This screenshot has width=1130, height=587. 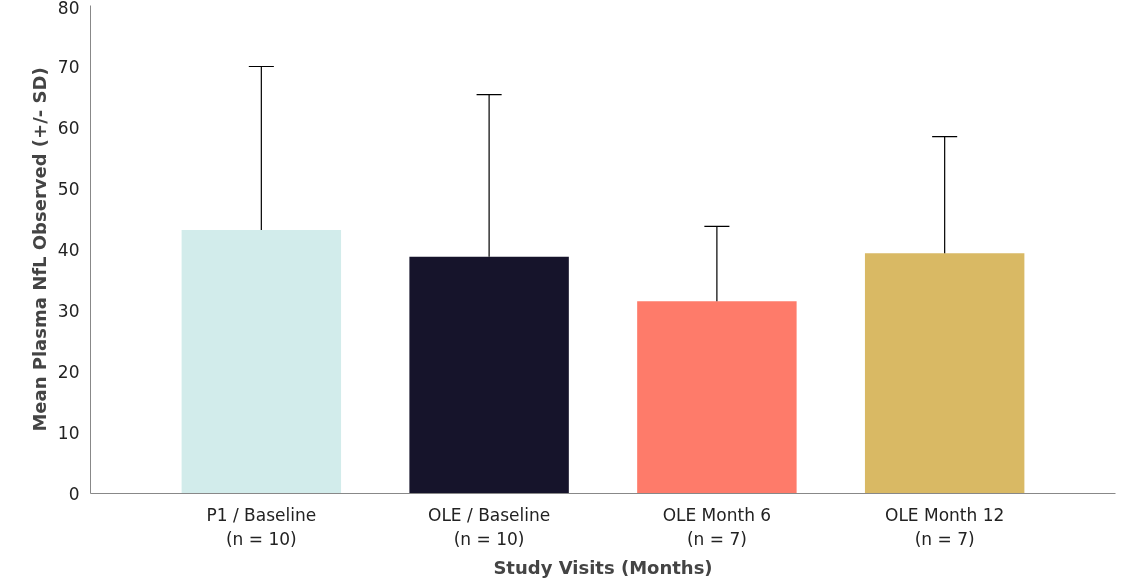 What do you see at coordinates (68, 311) in the screenshot?
I see `y-tick-label: 30` at bounding box center [68, 311].